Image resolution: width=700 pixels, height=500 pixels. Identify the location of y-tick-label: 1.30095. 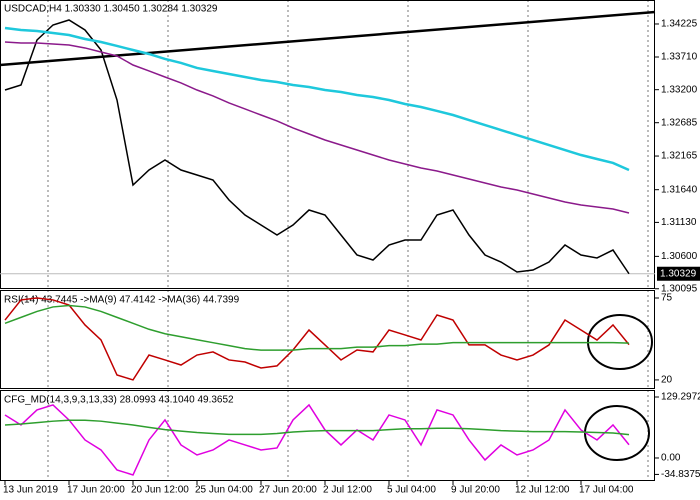
(679, 288).